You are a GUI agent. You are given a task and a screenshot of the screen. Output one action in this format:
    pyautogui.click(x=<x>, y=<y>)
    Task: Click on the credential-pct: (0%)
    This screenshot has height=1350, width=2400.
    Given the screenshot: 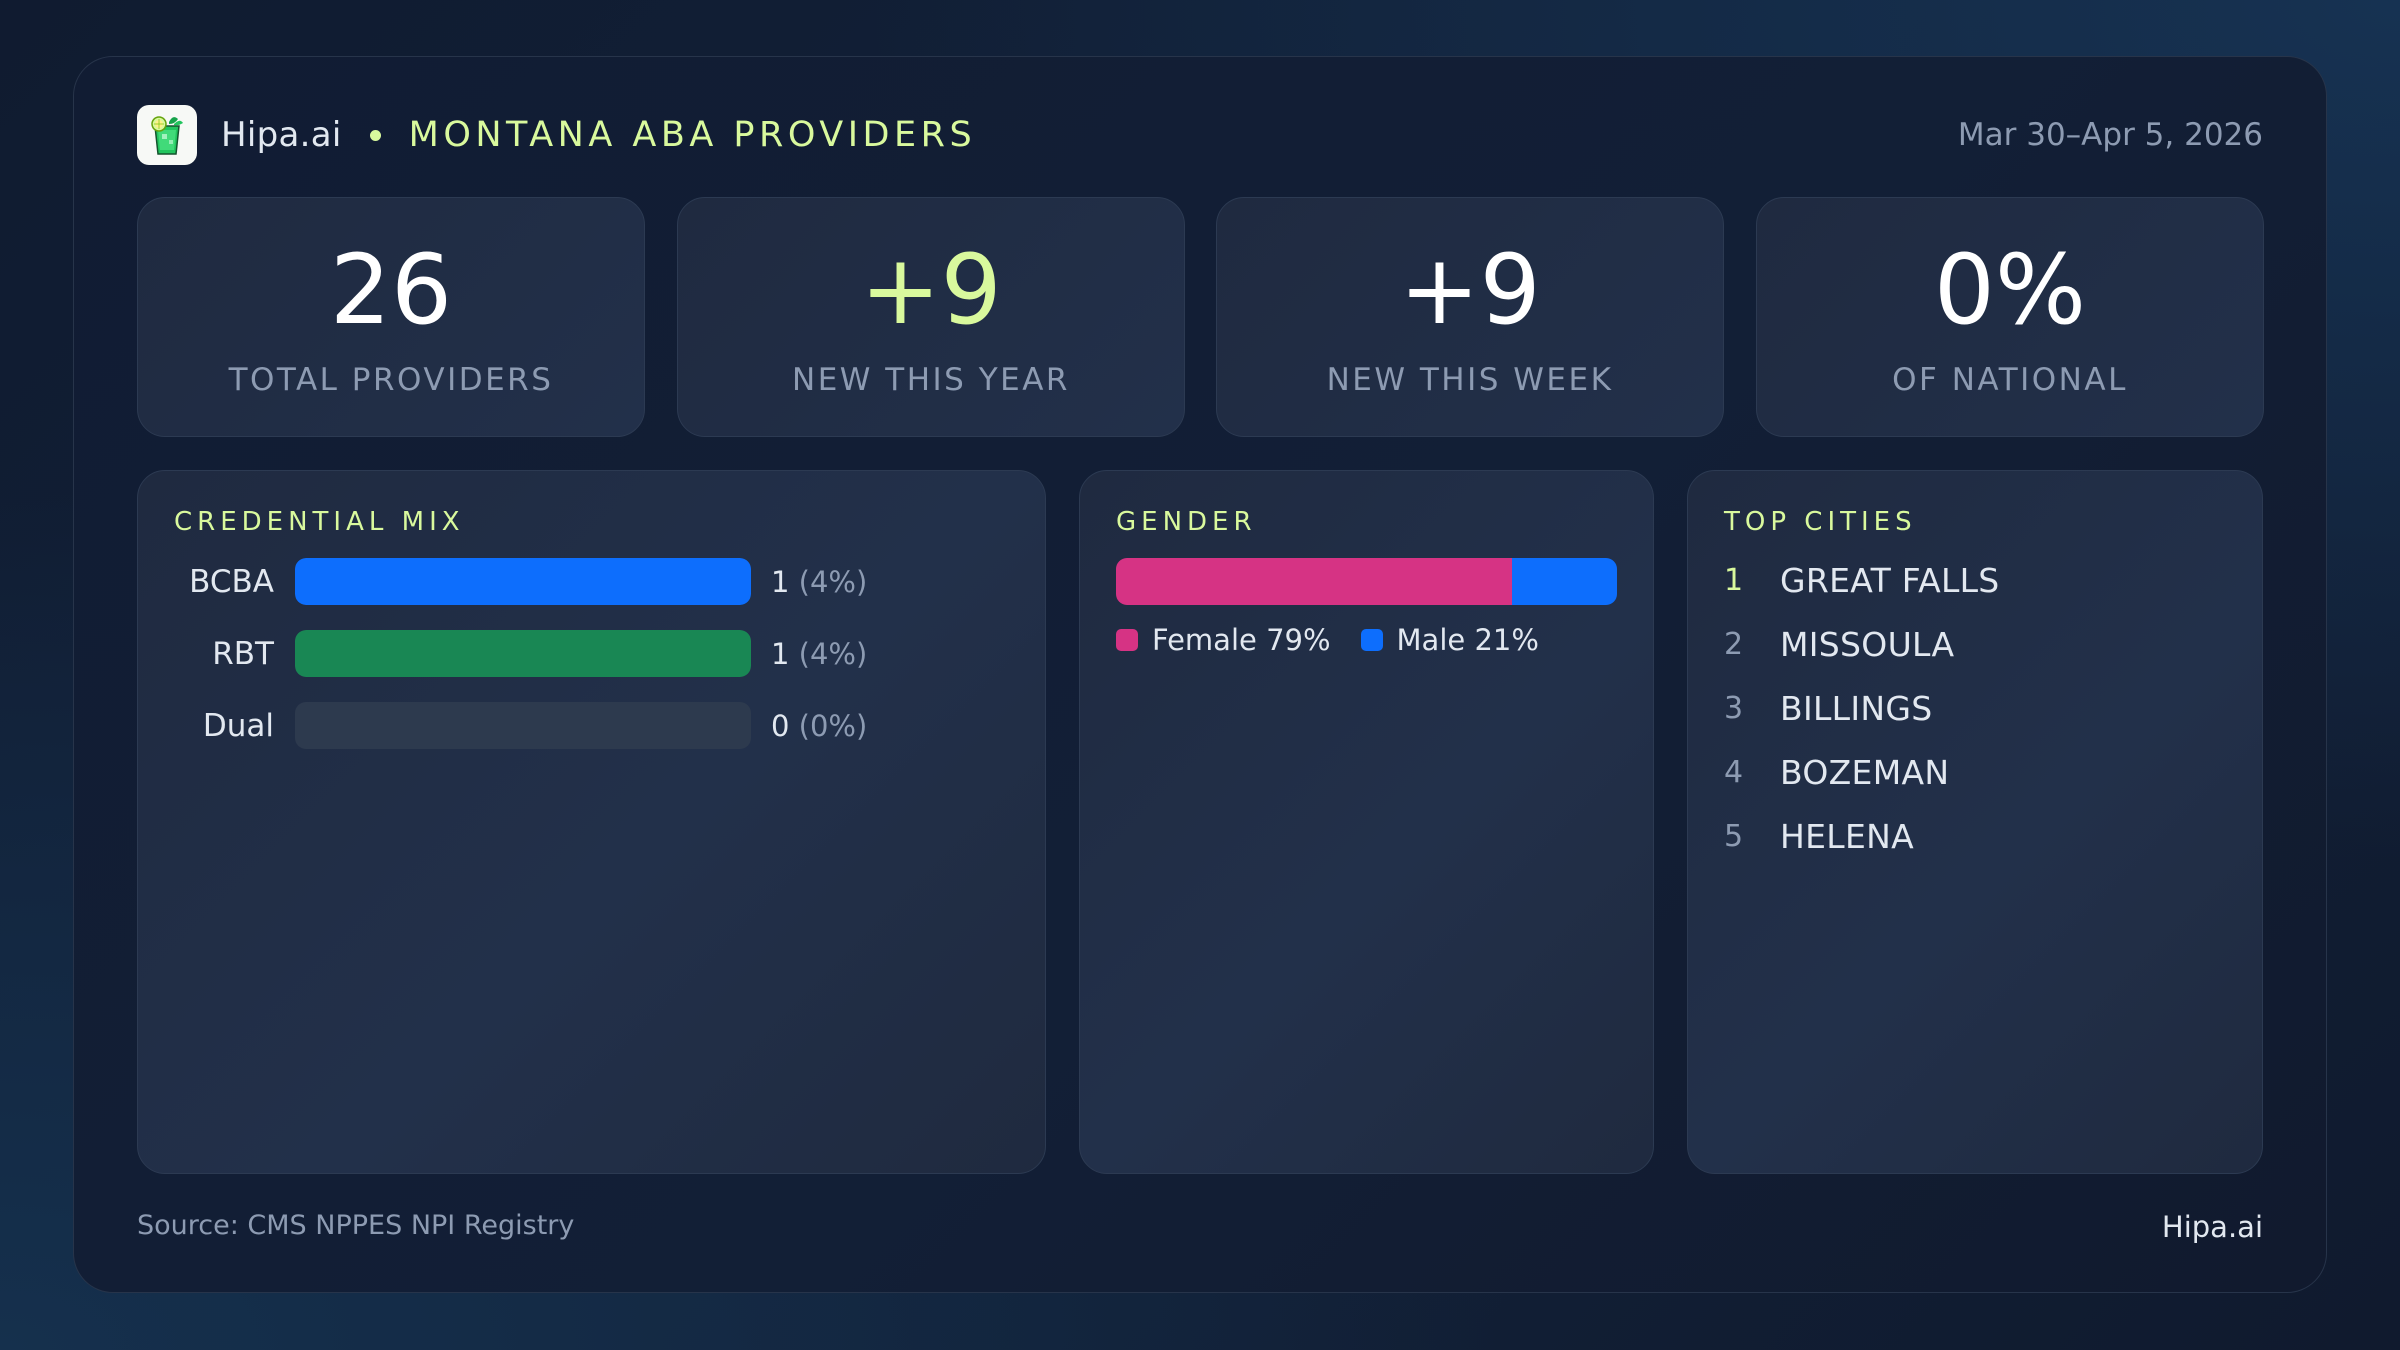 What is the action you would take?
    pyautogui.click(x=833, y=726)
    